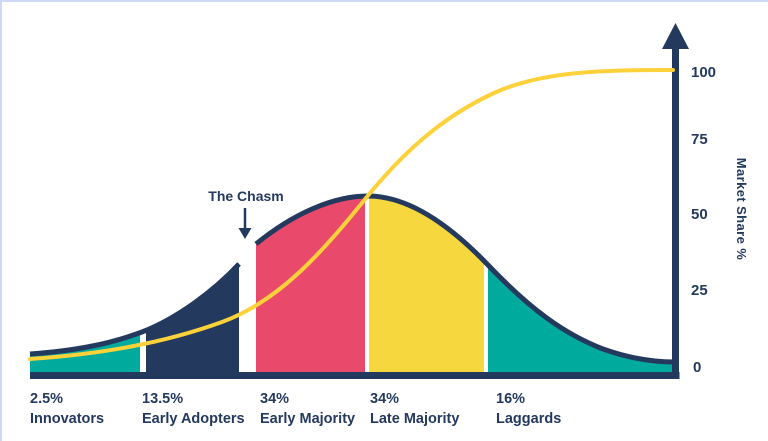 The width and height of the screenshot is (768, 441). What do you see at coordinates (528, 419) in the screenshot?
I see `segment-name-label: Laggards` at bounding box center [528, 419].